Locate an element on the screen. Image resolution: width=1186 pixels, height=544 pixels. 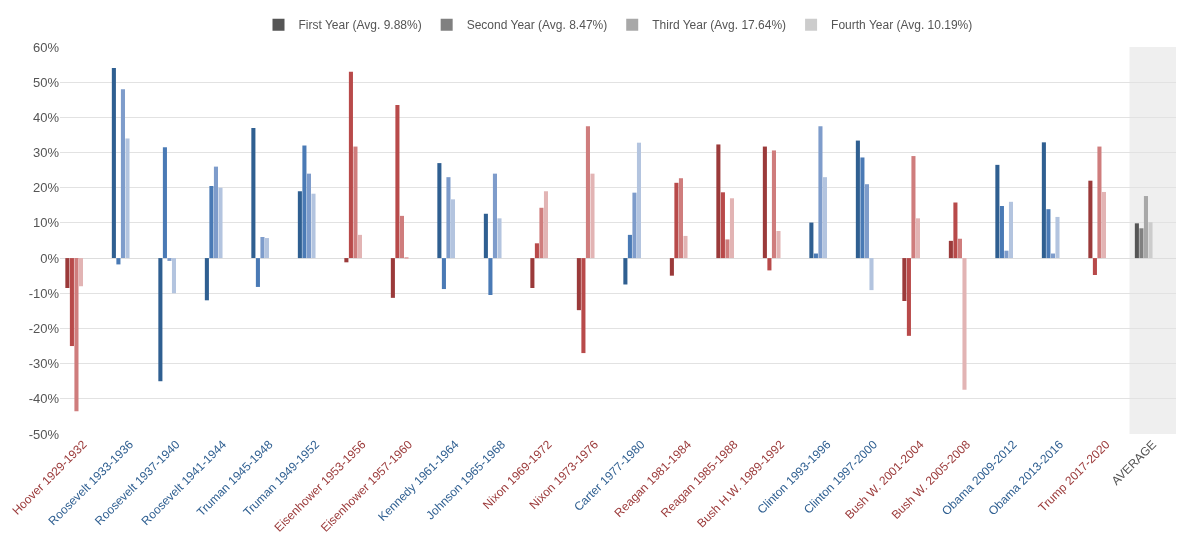
legend-label: First Year (Avg. 9.88%) is located at coordinates (360, 25).